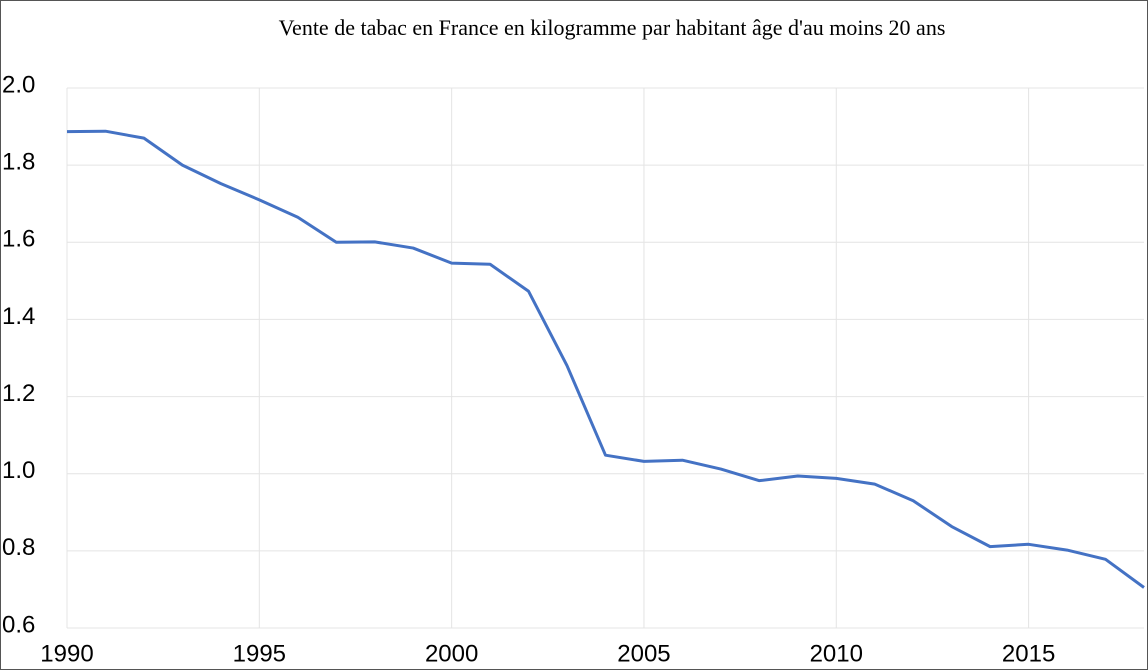 This screenshot has width=1148, height=670. I want to click on x-tick-label: 2000, so click(451, 653).